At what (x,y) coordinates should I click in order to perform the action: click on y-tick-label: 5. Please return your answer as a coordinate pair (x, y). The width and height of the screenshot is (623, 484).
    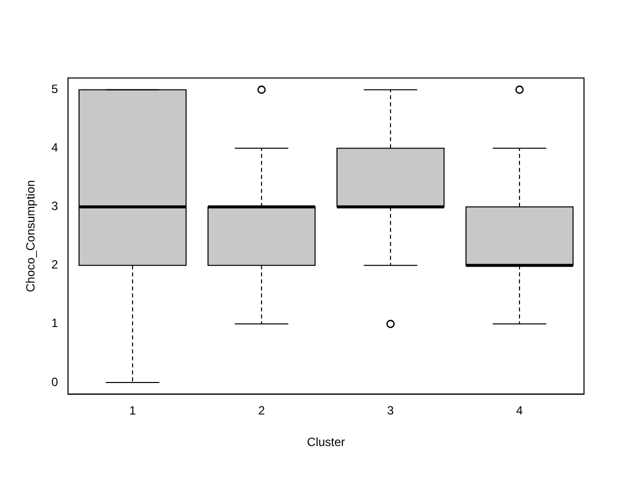
    Looking at the image, I should click on (54, 89).